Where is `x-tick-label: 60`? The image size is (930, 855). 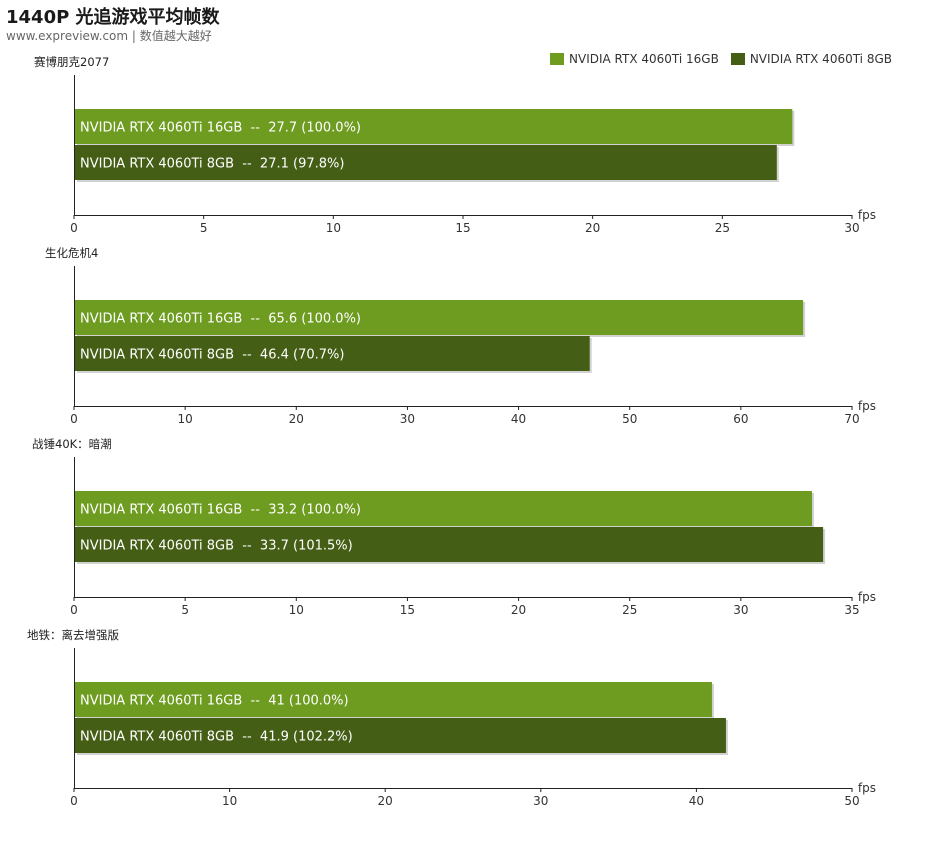
x-tick-label: 60 is located at coordinates (740, 419).